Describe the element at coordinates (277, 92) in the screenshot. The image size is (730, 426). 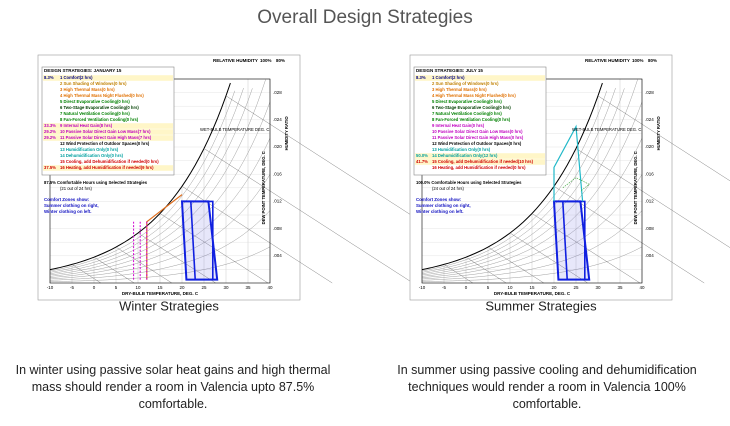
I see `humidity-tick-label: .028` at that location.